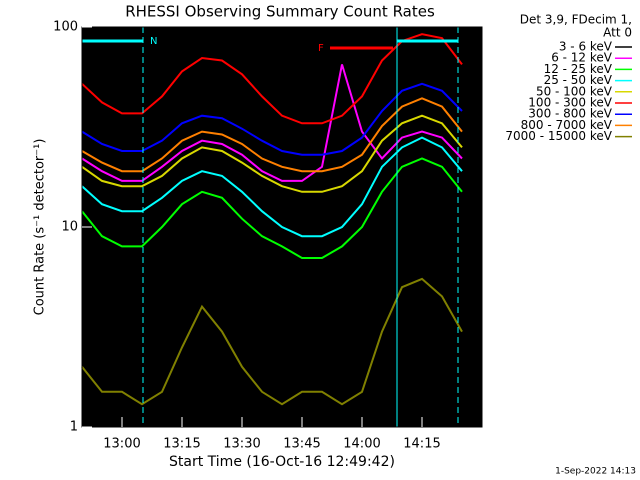  What do you see at coordinates (617, 33) in the screenshot?
I see `legend-title: Att 0` at bounding box center [617, 33].